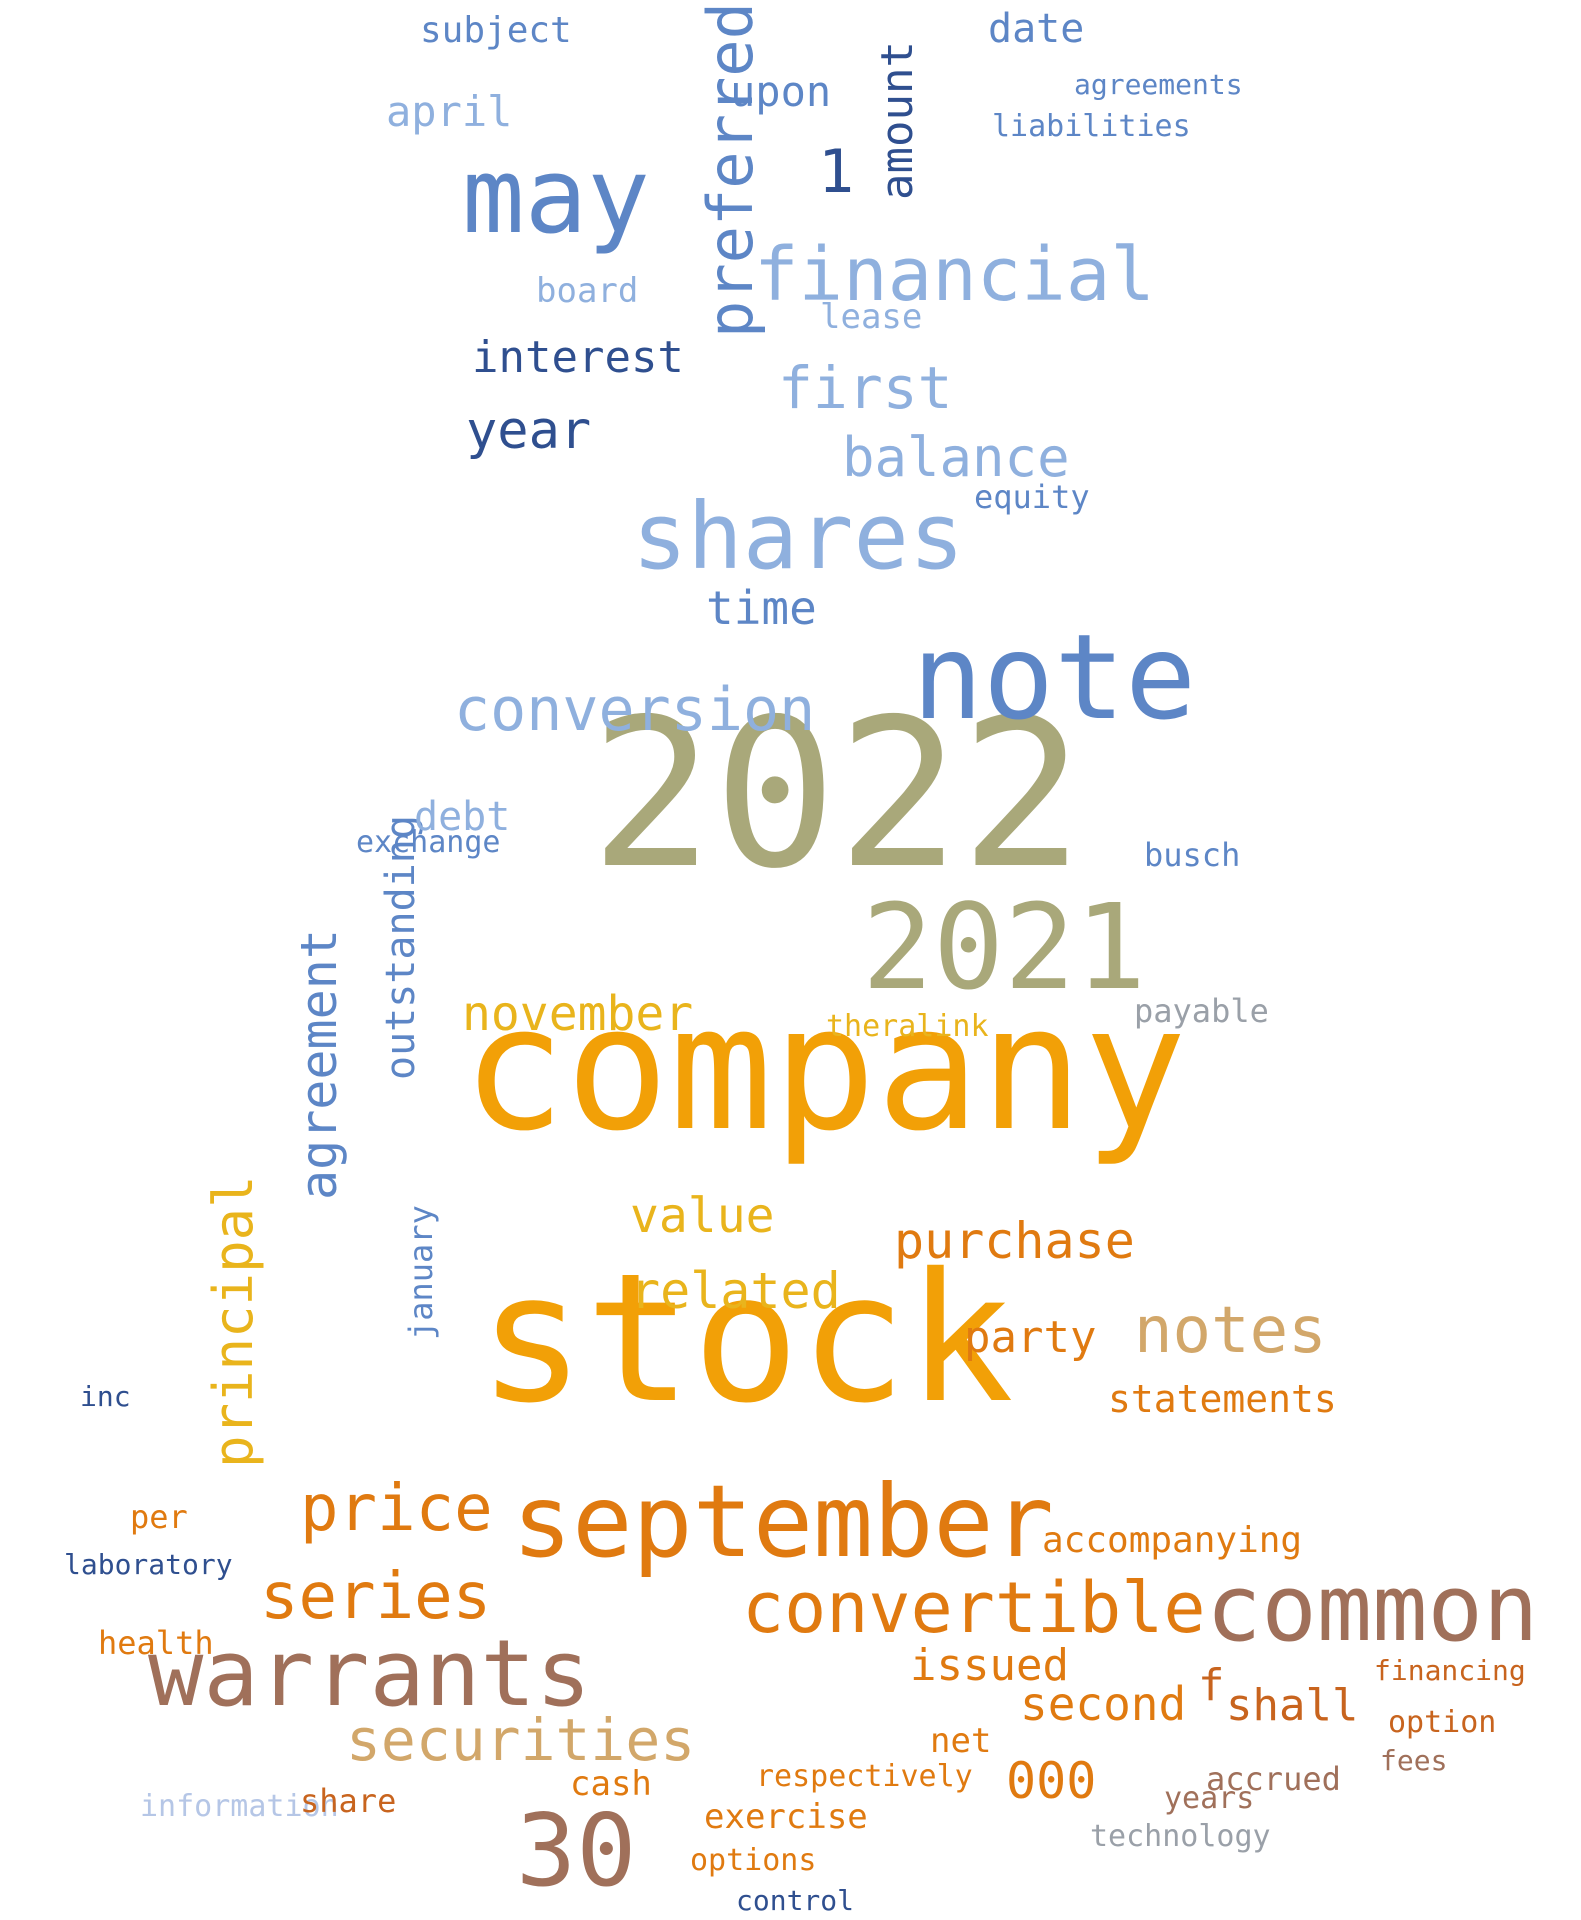  I want to click on word-conversion: conversion, so click(634, 710).